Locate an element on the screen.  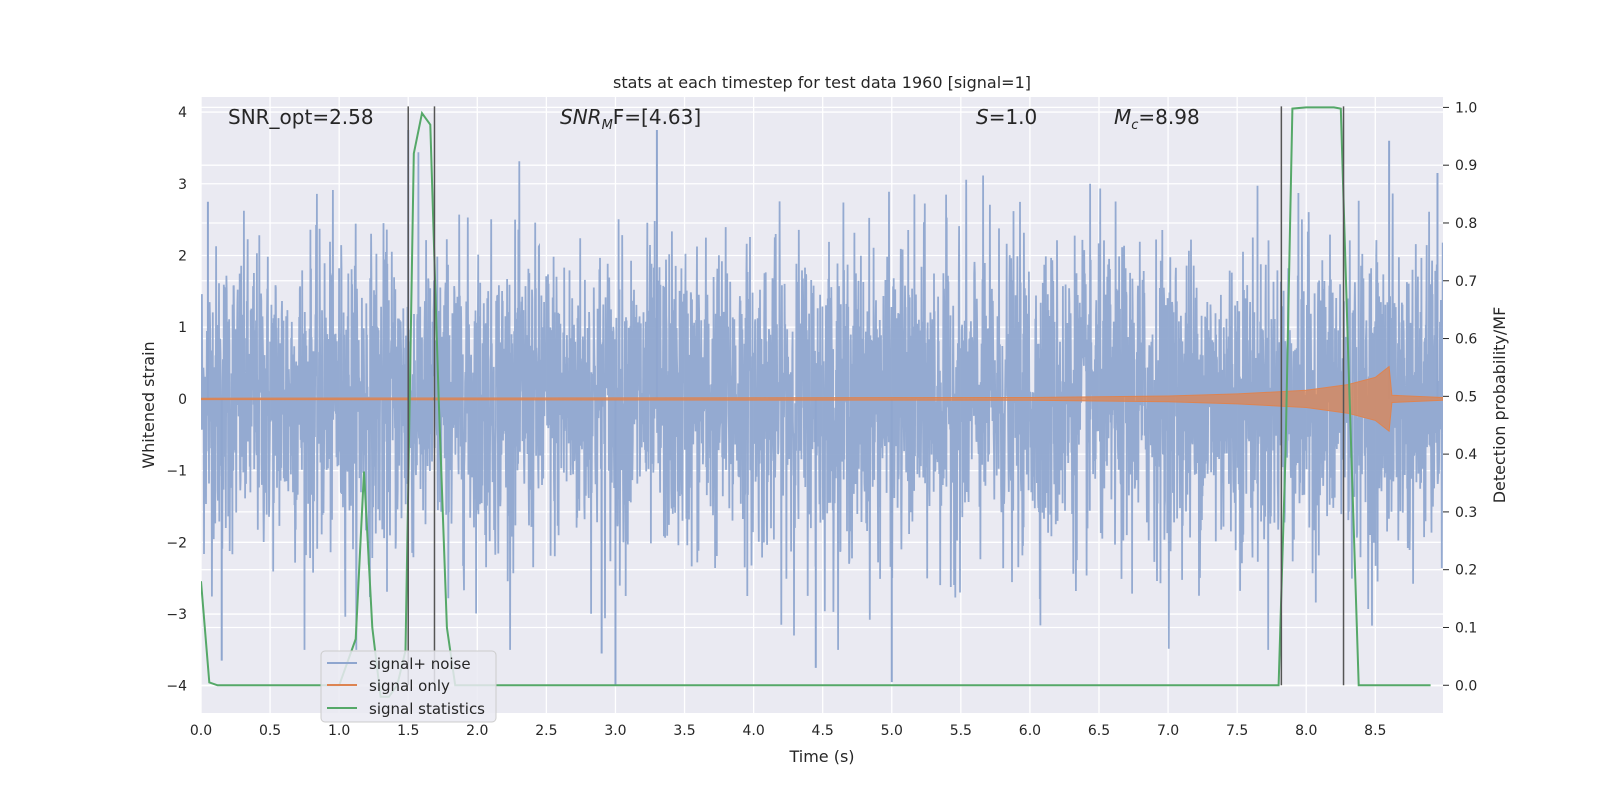
legend-label-statistics: signal statistics is located at coordinates (427, 709).